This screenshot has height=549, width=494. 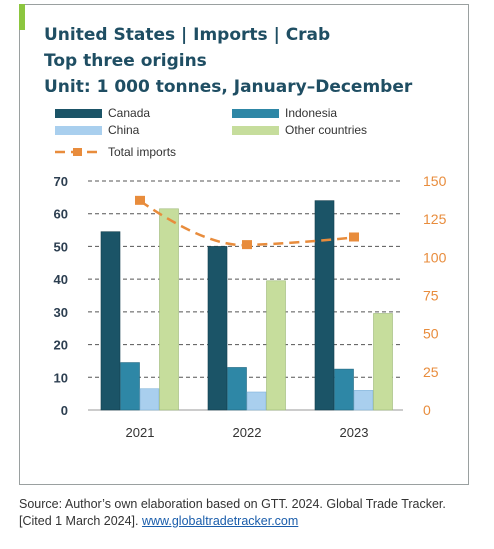 What do you see at coordinates (324, 305) in the screenshot?
I see `bar-canada-2023` at bounding box center [324, 305].